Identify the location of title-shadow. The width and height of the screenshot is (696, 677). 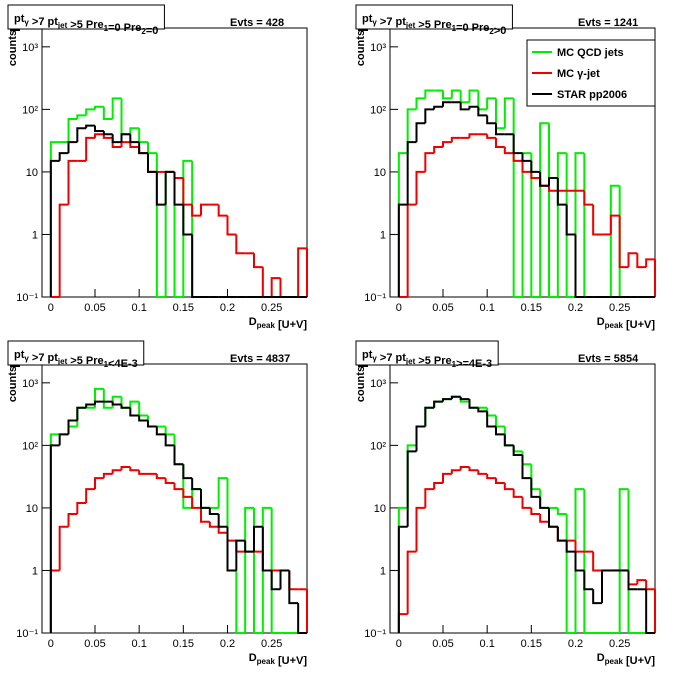
(15, 30).